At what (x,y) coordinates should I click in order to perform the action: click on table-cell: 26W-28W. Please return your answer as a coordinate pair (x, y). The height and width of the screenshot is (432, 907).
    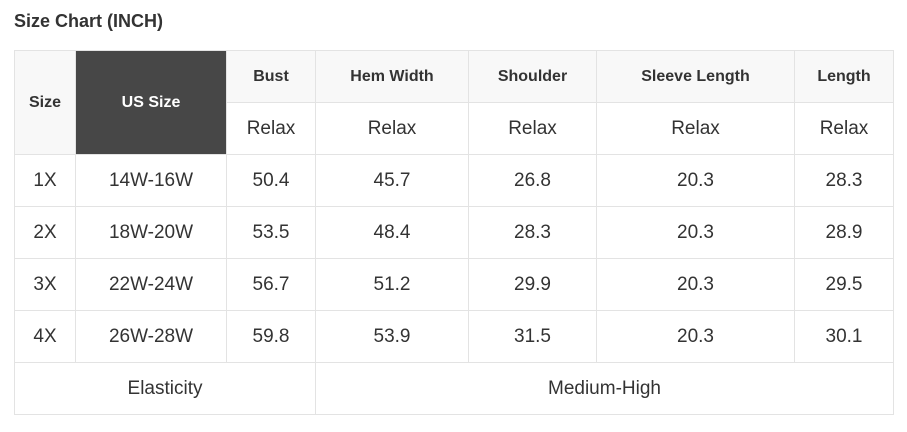
    Looking at the image, I should click on (151, 336).